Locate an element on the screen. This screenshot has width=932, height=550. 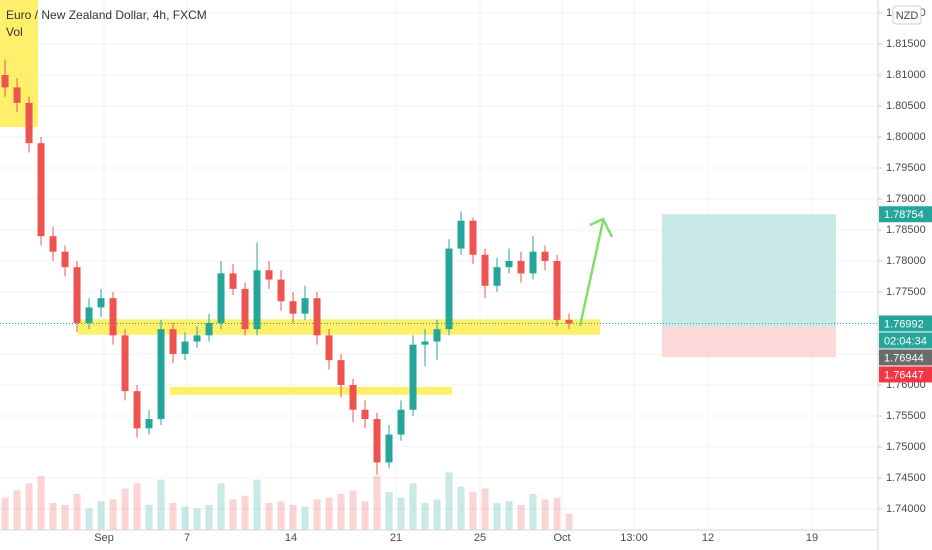
x-tick-label: 21 is located at coordinates (396, 538).